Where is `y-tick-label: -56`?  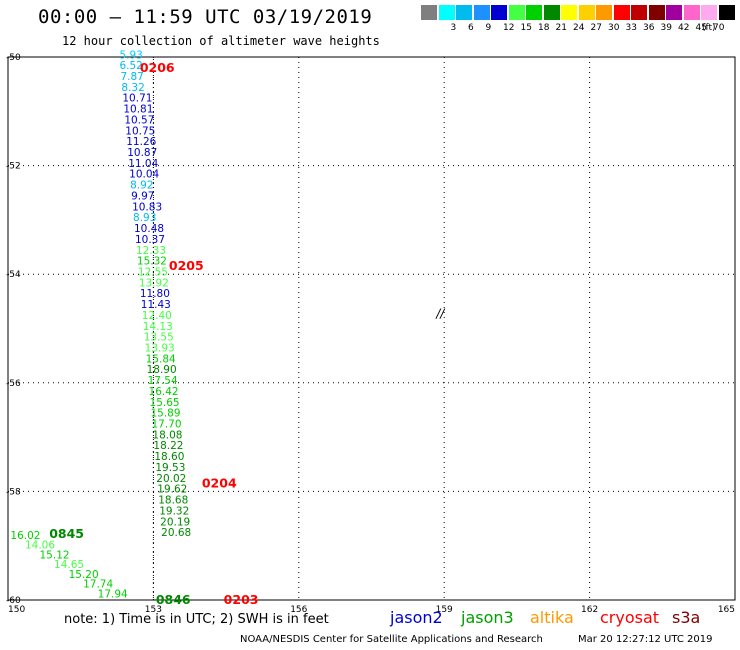
y-tick-label: -56 is located at coordinates (13, 384).